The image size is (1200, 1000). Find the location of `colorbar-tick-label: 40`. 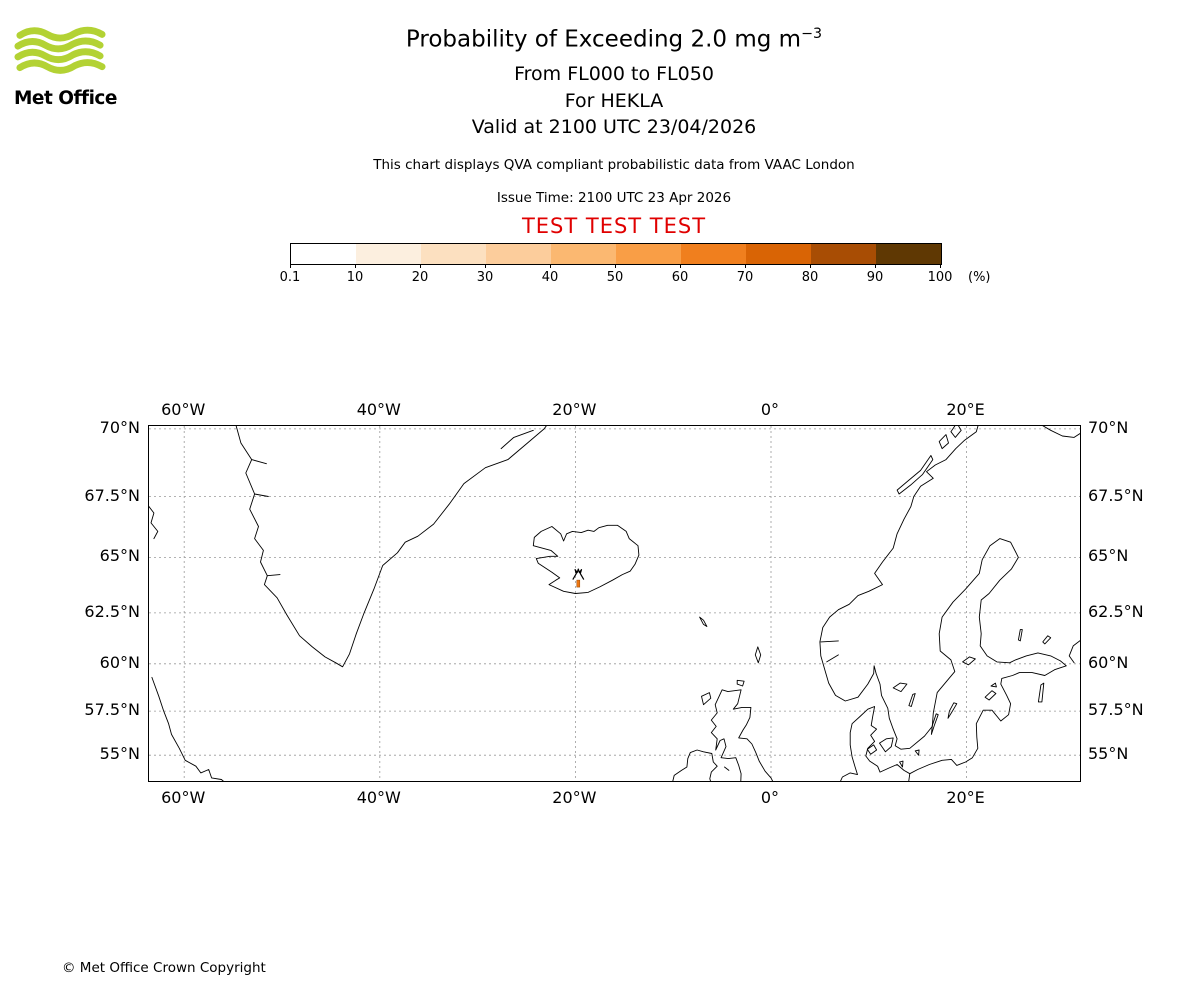

colorbar-tick-label: 40 is located at coordinates (550, 277).